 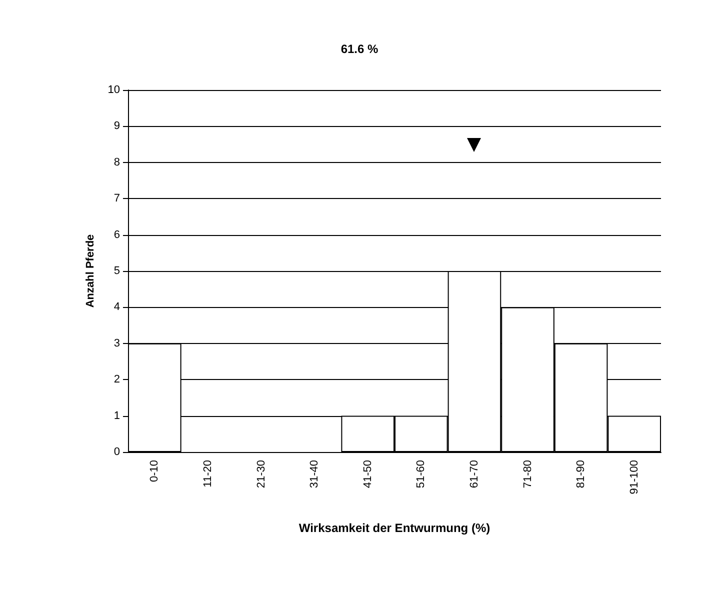 What do you see at coordinates (528, 474) in the screenshot?
I see `x-tick-label: 71-80` at bounding box center [528, 474].